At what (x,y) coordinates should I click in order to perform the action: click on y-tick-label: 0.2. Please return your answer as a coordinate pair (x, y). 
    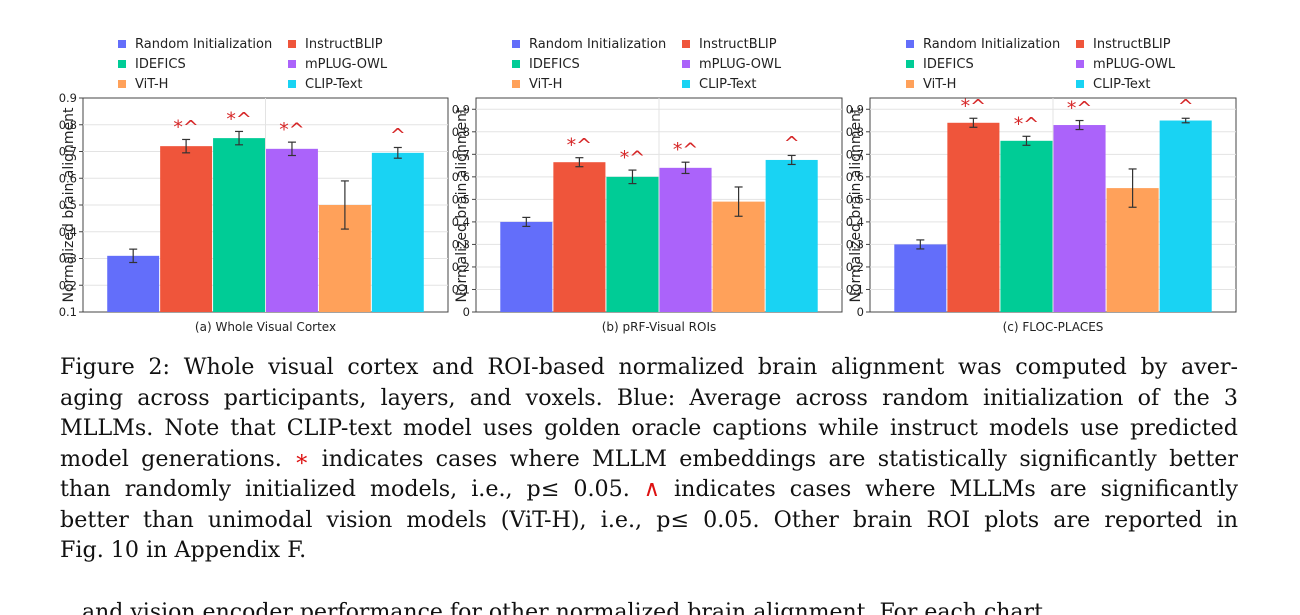
    Looking at the image, I should click on (855, 267).